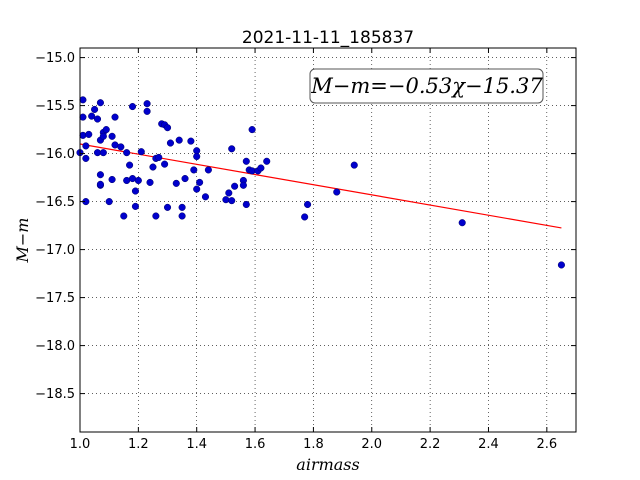 Image resolution: width=640 pixels, height=480 pixels. I want to click on y-tick-label: −18.0, so click(55, 346).